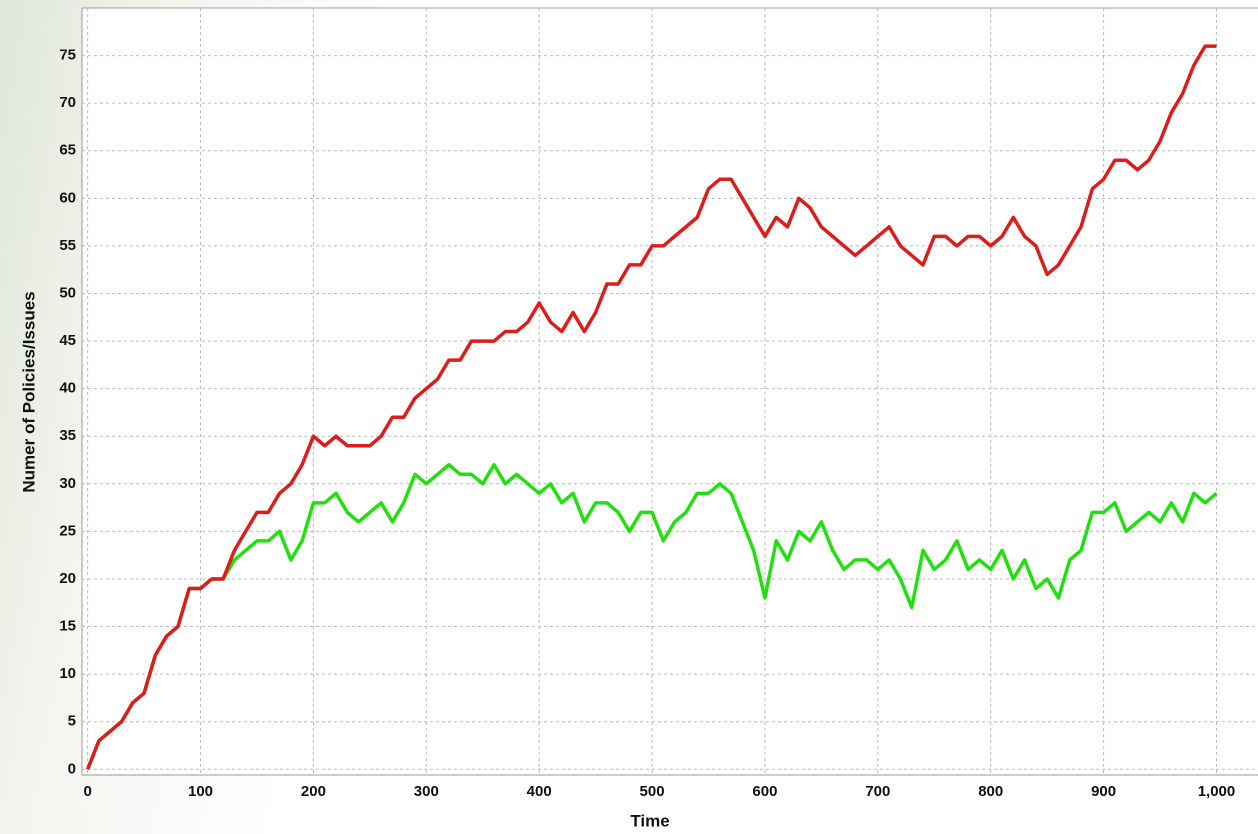  I want to click on x-tick-label: 900, so click(1103, 791).